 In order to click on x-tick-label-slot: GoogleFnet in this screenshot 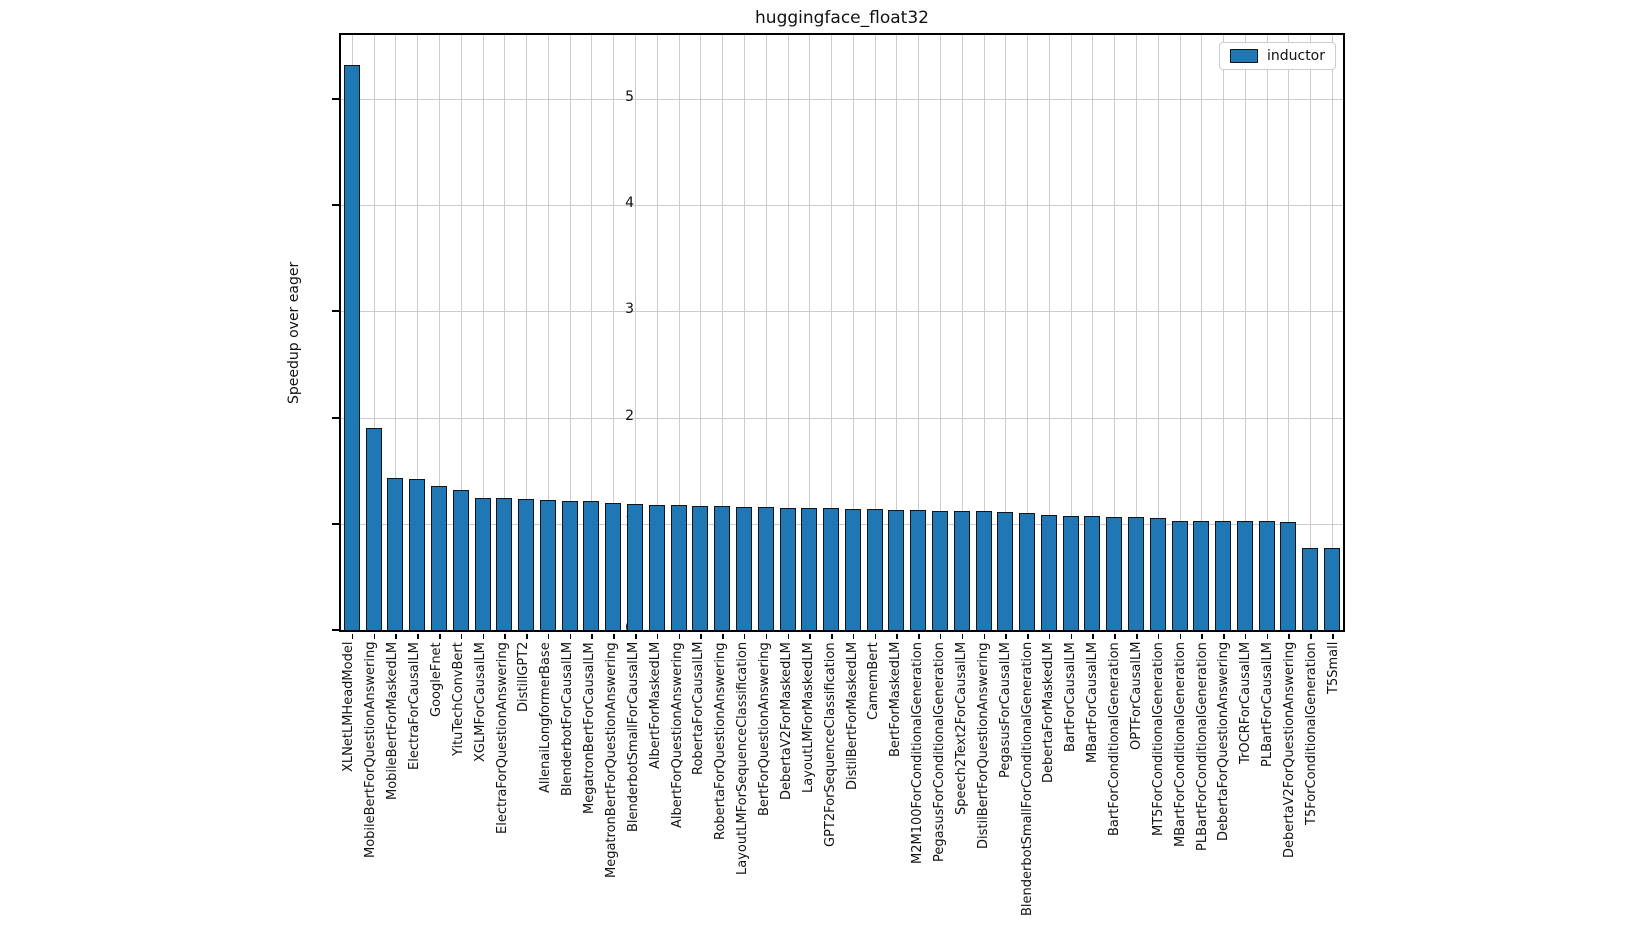, I will do `click(438, 783)`.